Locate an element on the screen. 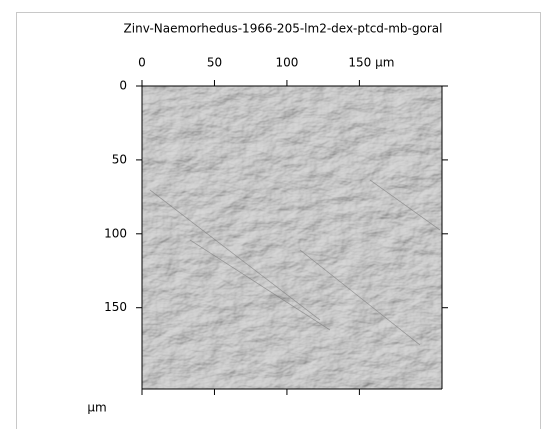 The image size is (551, 429). y-unit-label: µm is located at coordinates (96, 408).